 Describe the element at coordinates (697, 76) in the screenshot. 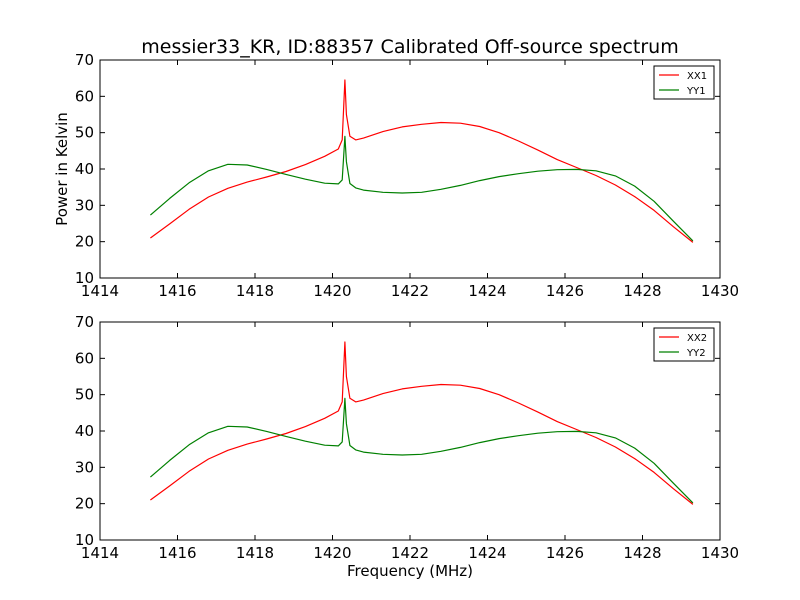

I see `legend-label-xx1: XX1` at that location.